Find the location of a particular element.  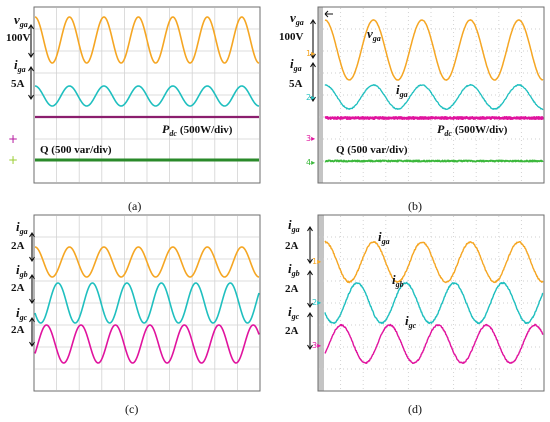

panel-a-iga-label: iga is located at coordinates (20, 65).